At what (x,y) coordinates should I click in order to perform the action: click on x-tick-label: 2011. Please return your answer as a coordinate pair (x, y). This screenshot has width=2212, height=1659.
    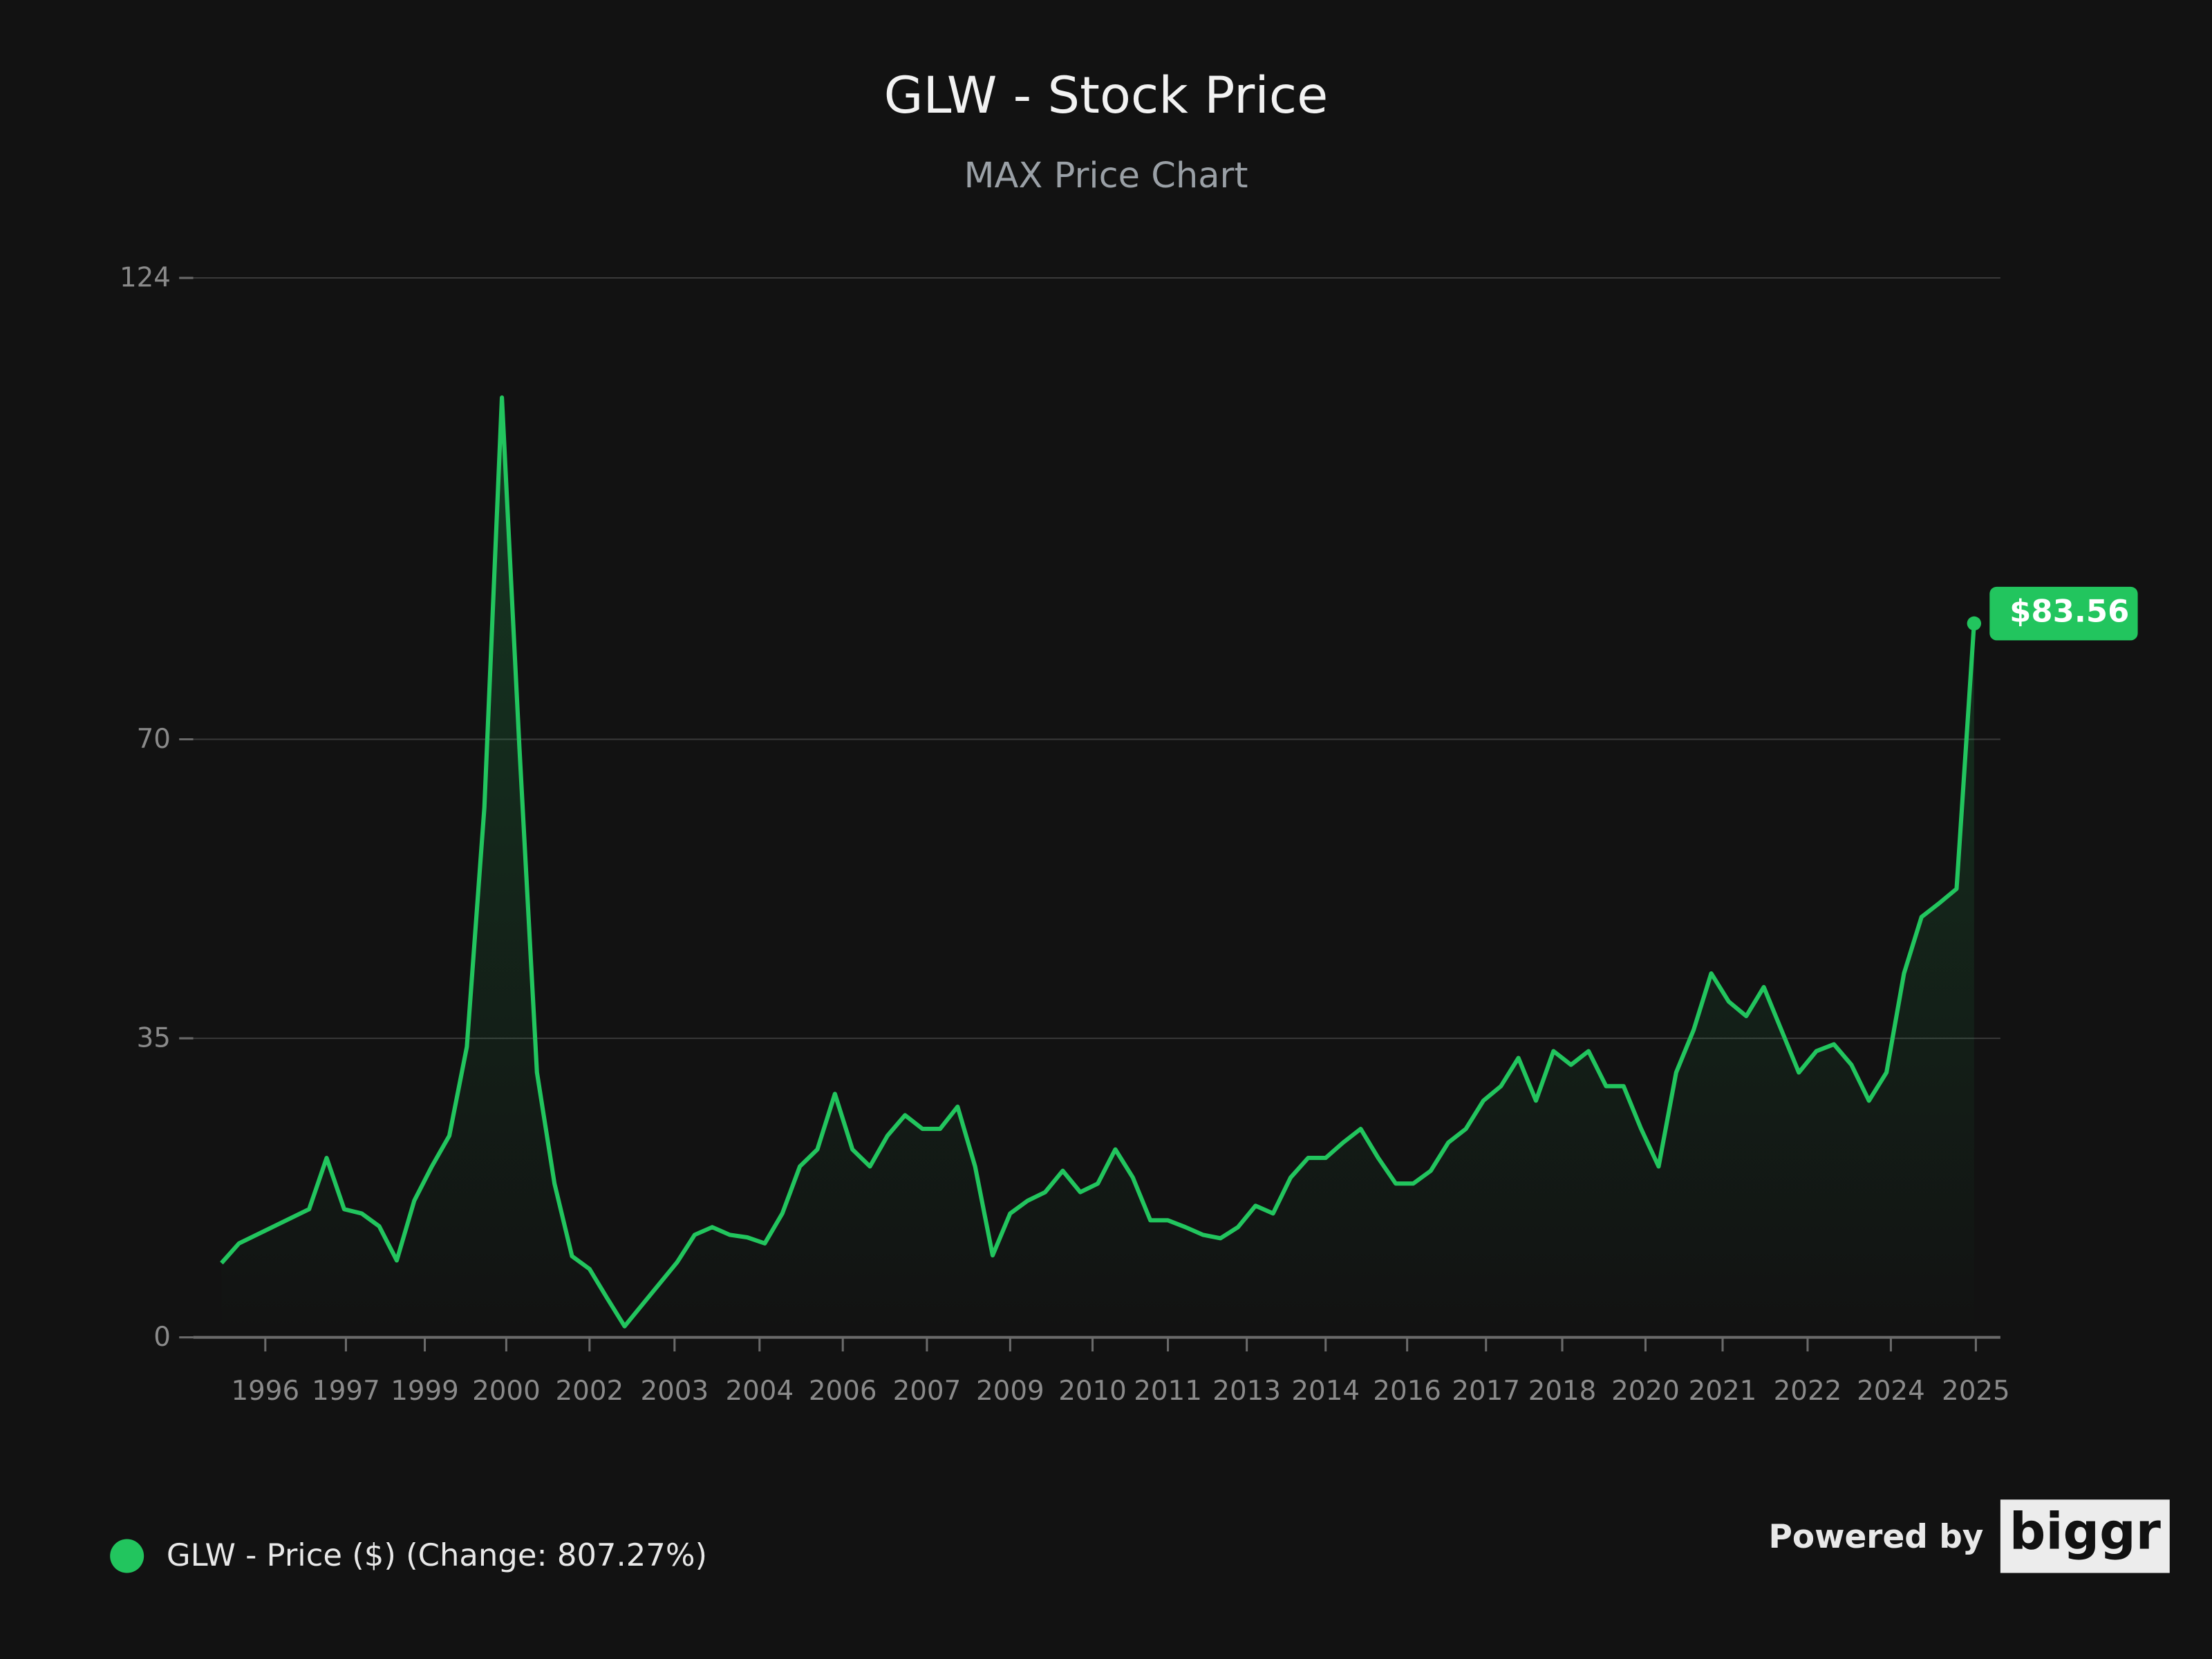
    Looking at the image, I should click on (1168, 1391).